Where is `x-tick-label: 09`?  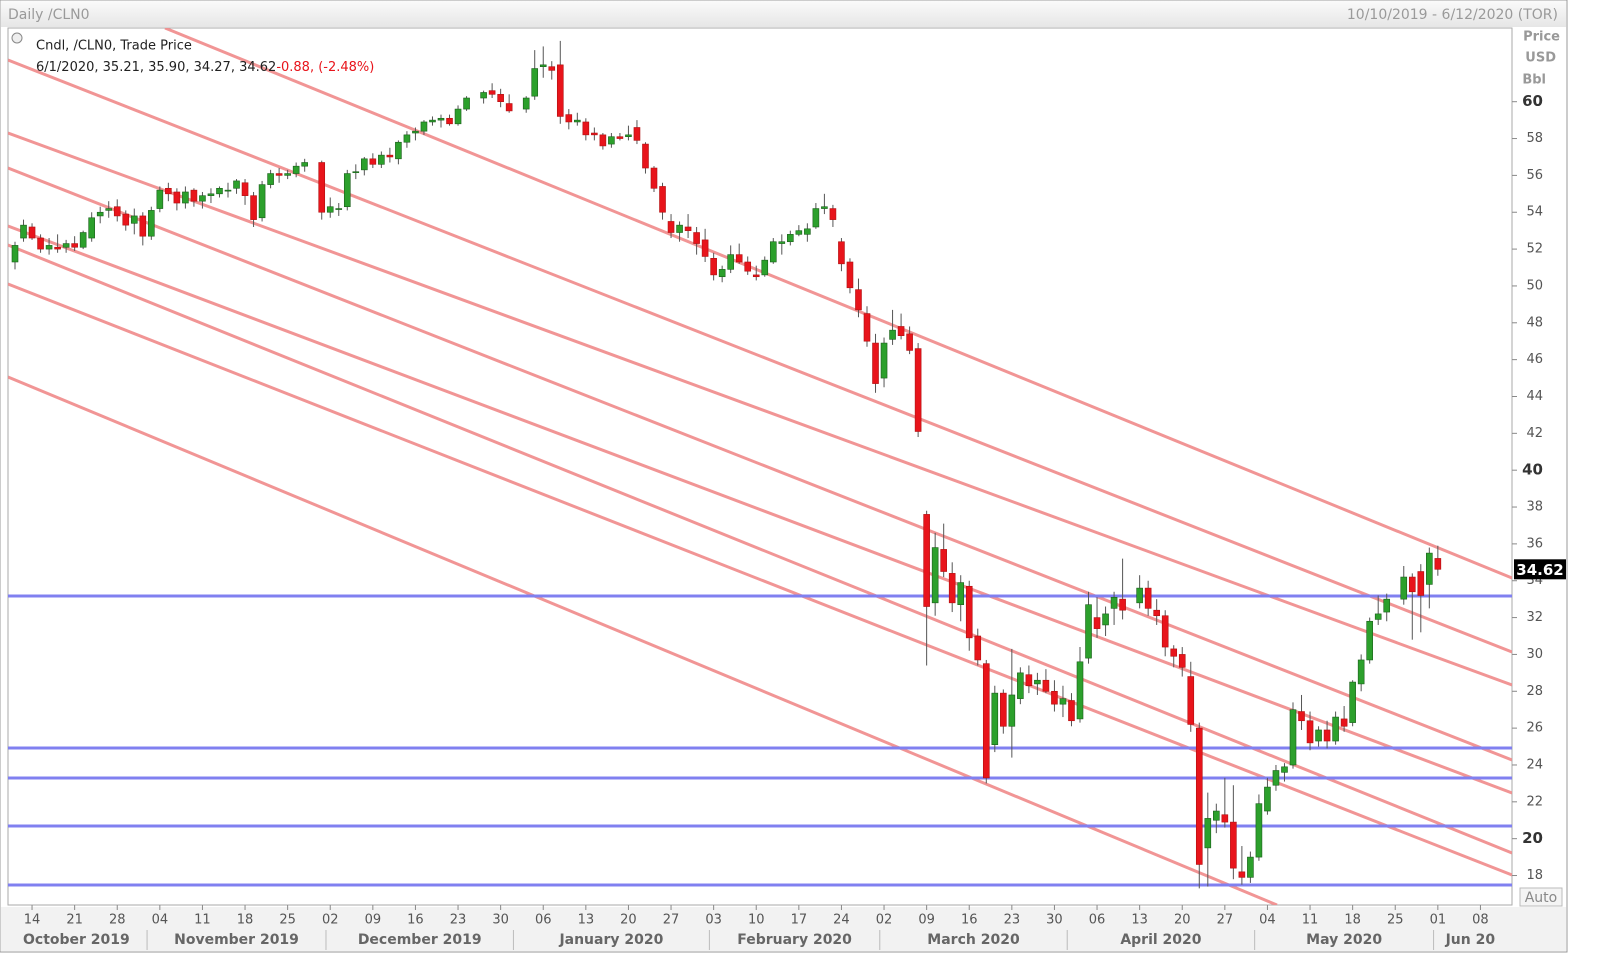 x-tick-label: 09 is located at coordinates (926, 920).